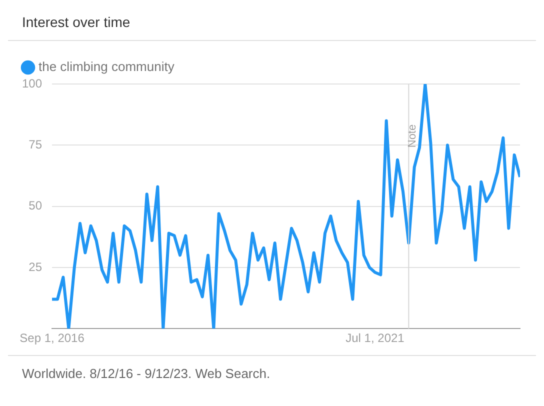  What do you see at coordinates (35, 144) in the screenshot?
I see `y-tick-label: 75` at bounding box center [35, 144].